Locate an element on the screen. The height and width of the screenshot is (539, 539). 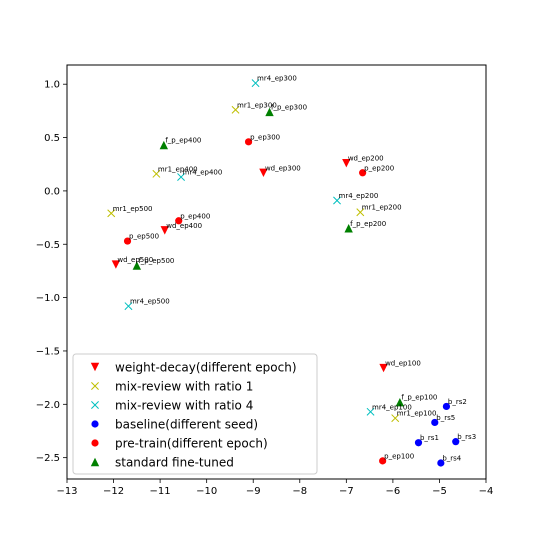
y-tick-label: −1.5 is located at coordinates (48, 351).